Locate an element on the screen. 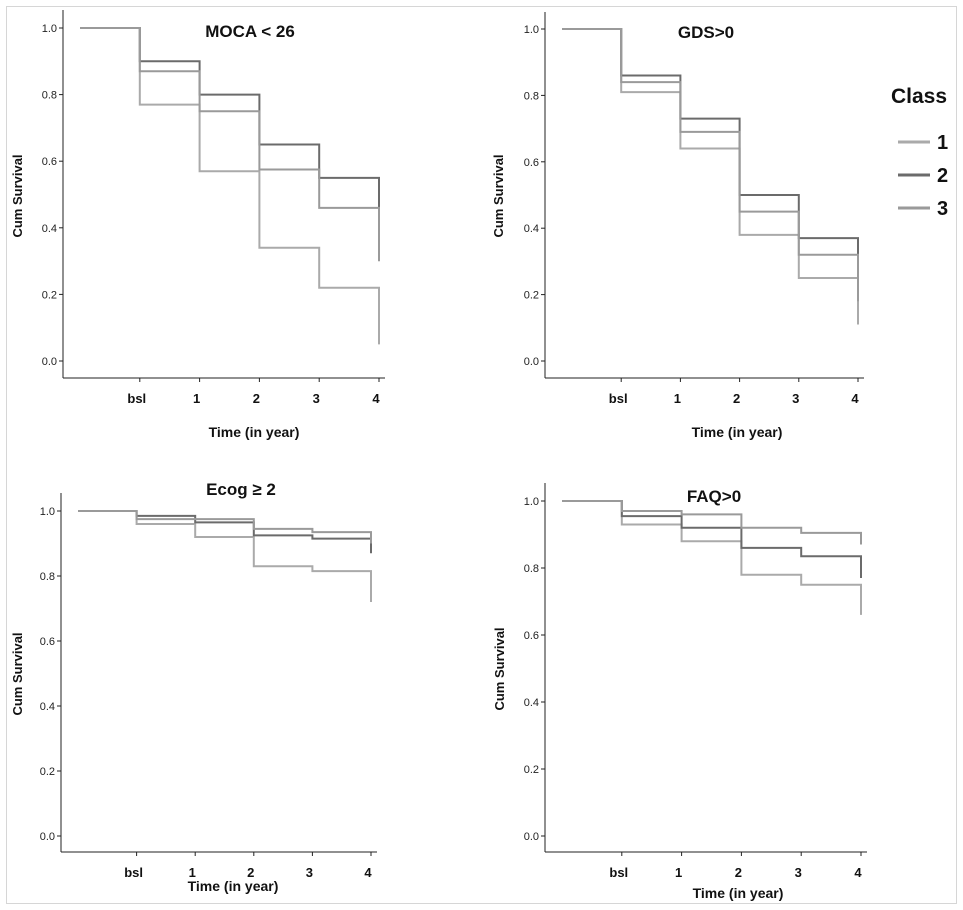 This screenshot has height=910, width=963. legend-item-1: 1 is located at coordinates (923, 143).